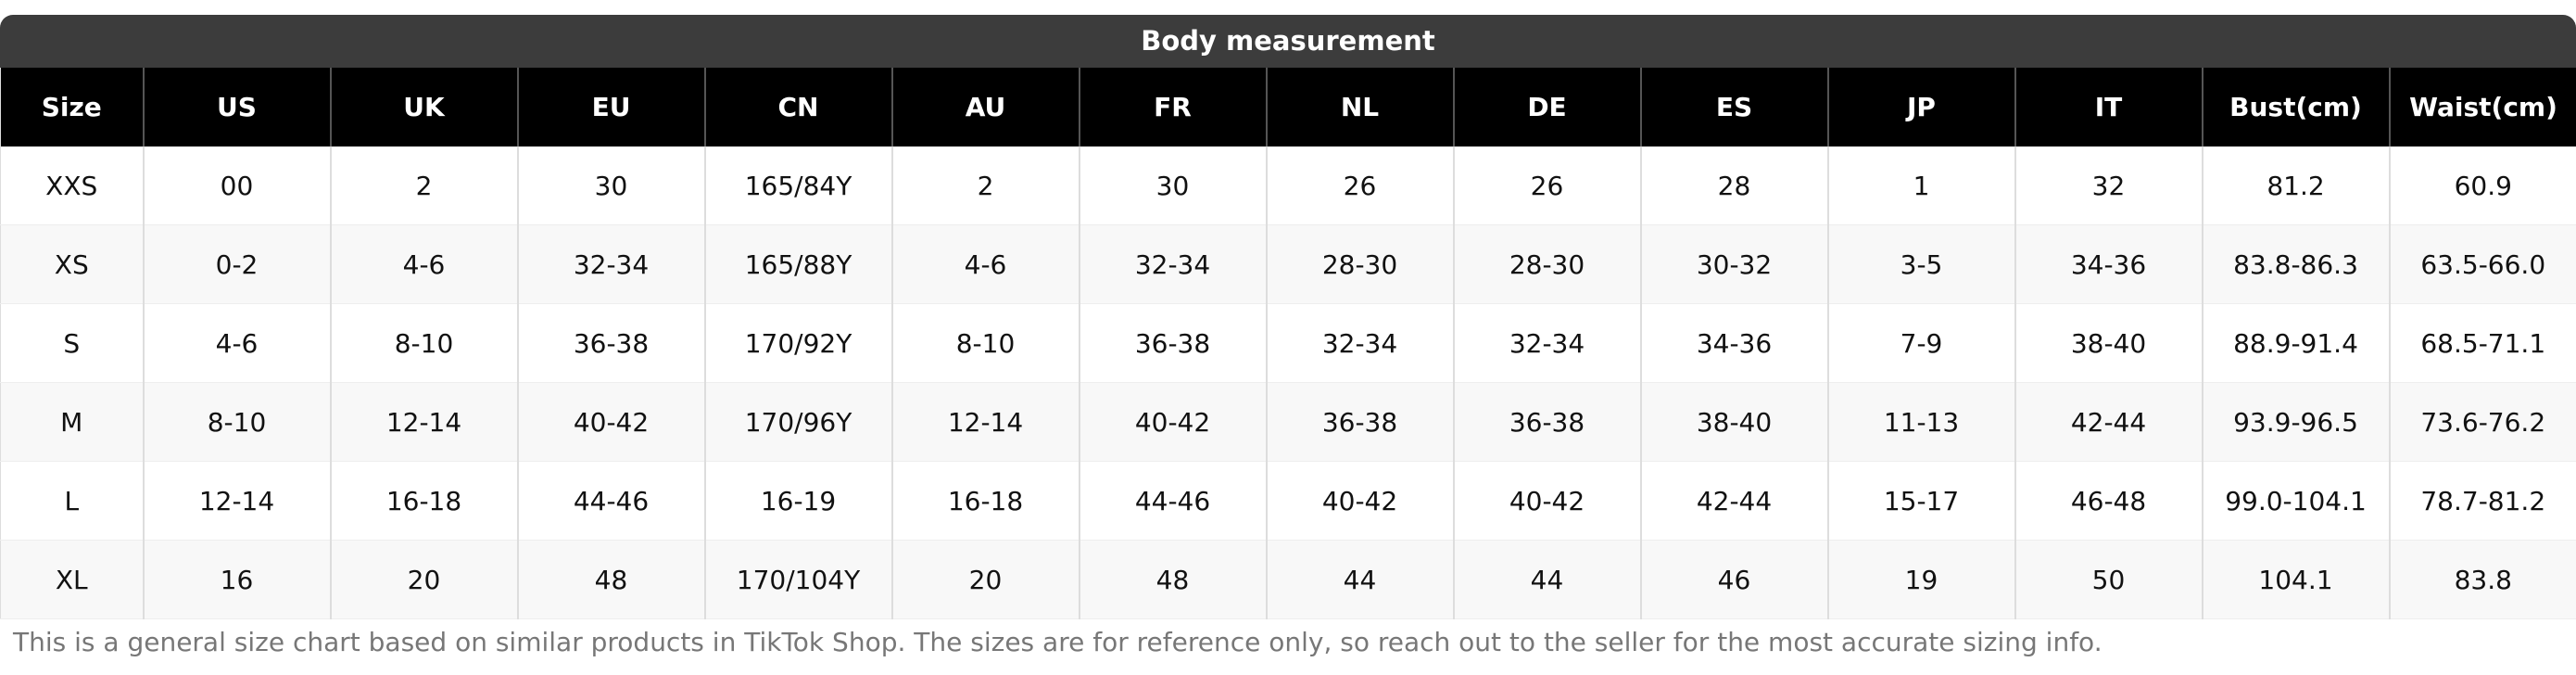 The image size is (2576, 675). I want to click on table-cell: 16, so click(237, 579).